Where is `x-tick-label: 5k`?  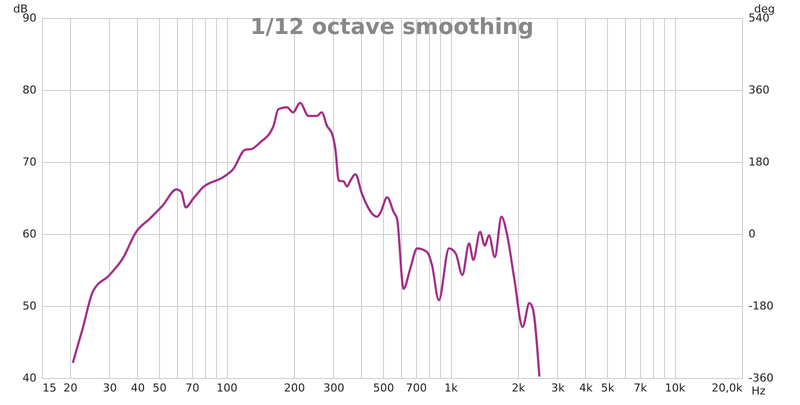
x-tick-label: 5k is located at coordinates (607, 388).